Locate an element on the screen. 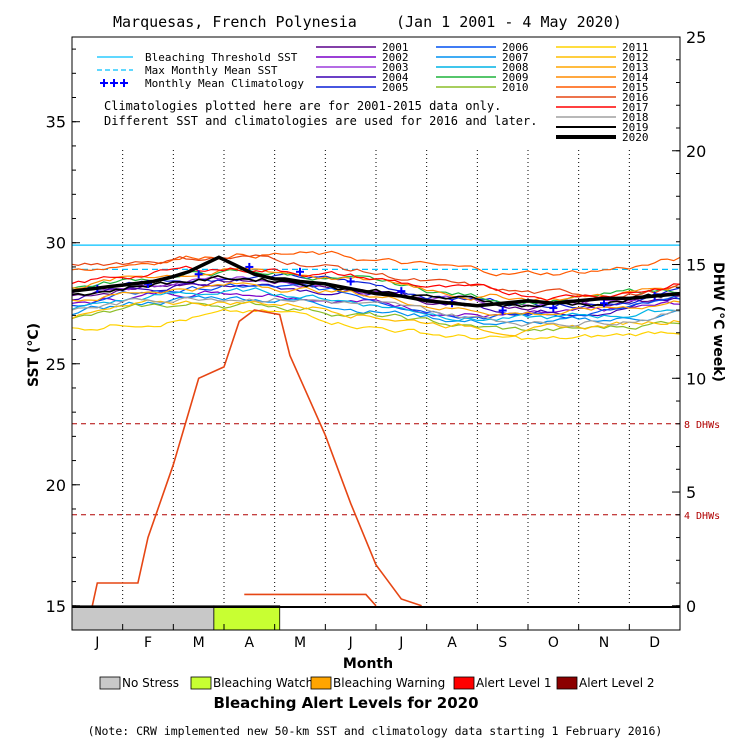 Image resolution: width=750 pixels, height=750 pixels. year-legend-label: 2020 is located at coordinates (635, 137).